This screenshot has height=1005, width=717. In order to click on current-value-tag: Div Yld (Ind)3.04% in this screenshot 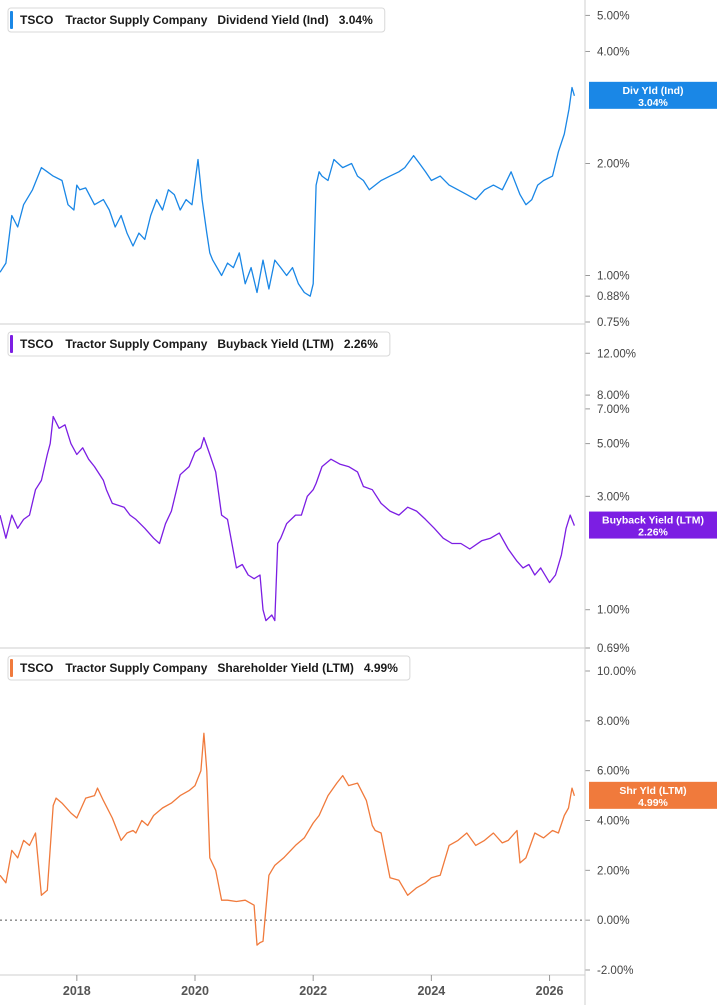, I will do `click(653, 95)`.